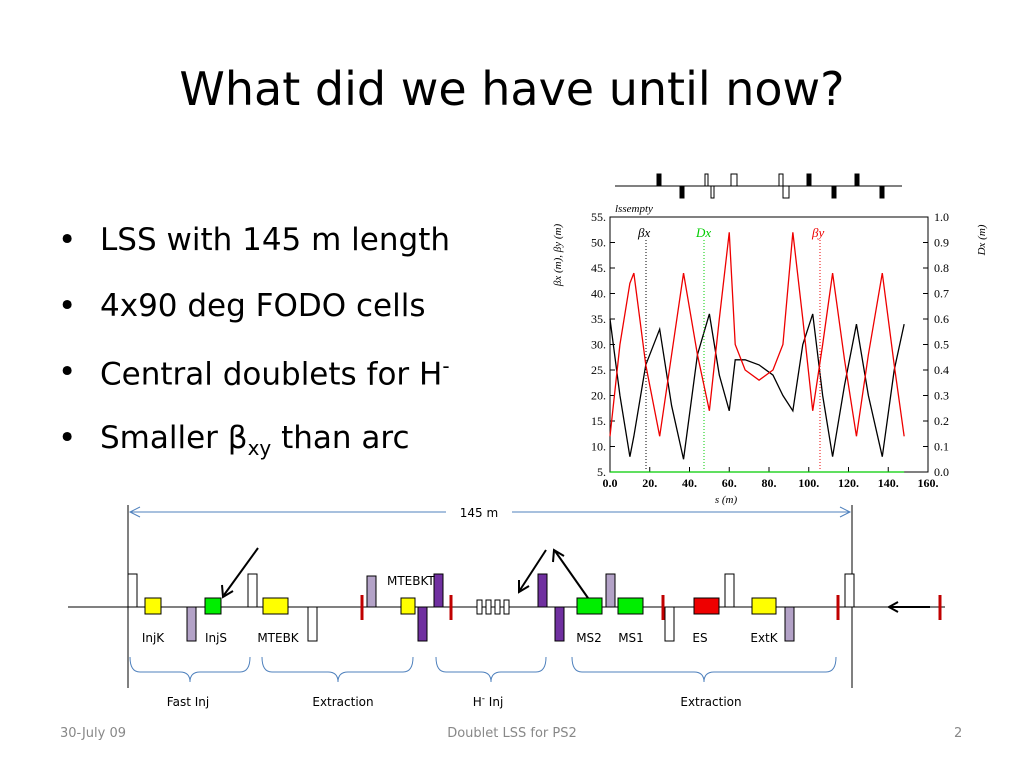  I want to click on text: Fast Inj, so click(188, 702).